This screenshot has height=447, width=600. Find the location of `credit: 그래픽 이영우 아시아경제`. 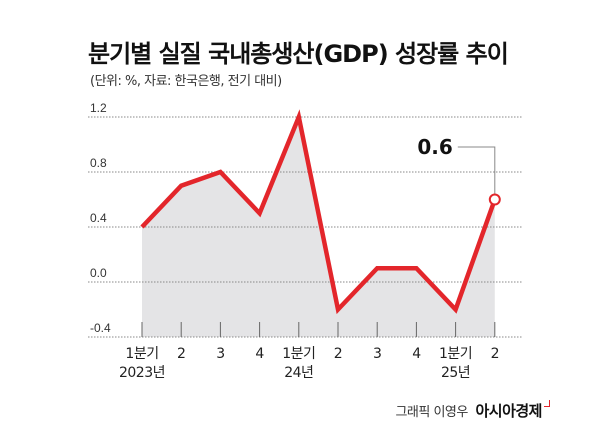

credit: 그래픽 이영우 아시아경제 is located at coordinates (472, 410).